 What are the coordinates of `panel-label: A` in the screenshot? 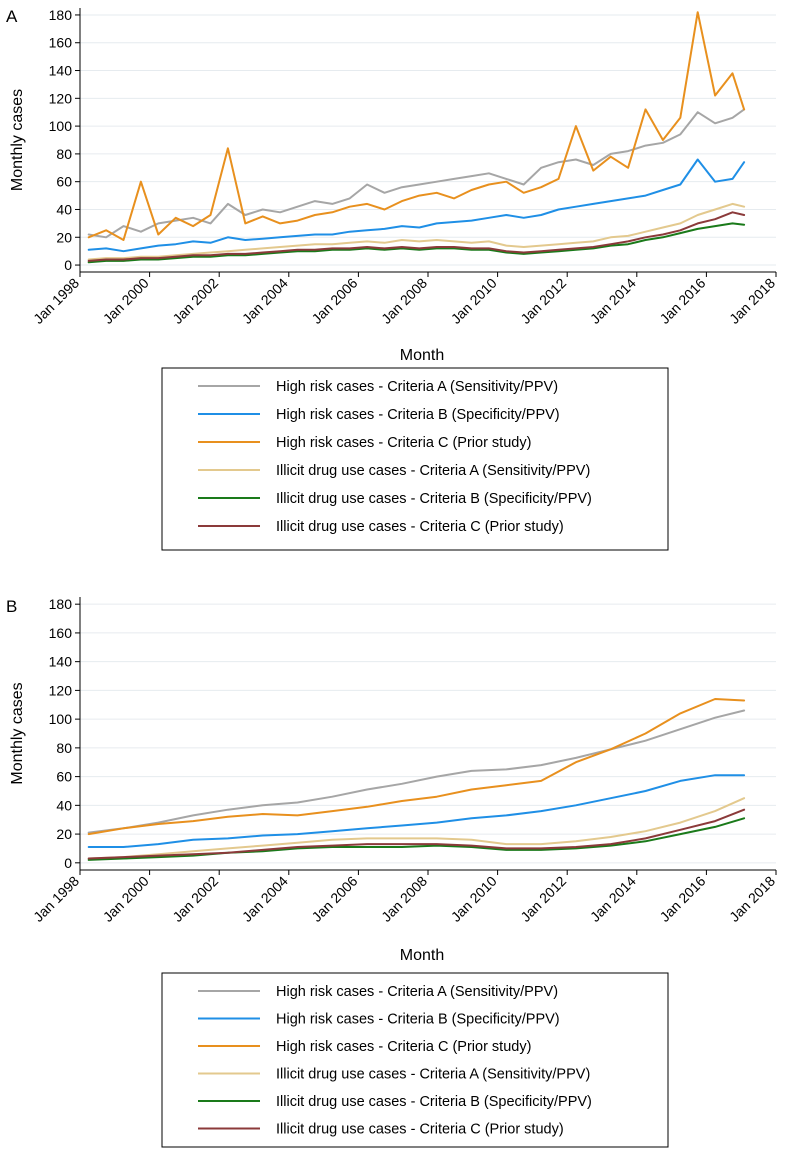 It's located at (12, 16).